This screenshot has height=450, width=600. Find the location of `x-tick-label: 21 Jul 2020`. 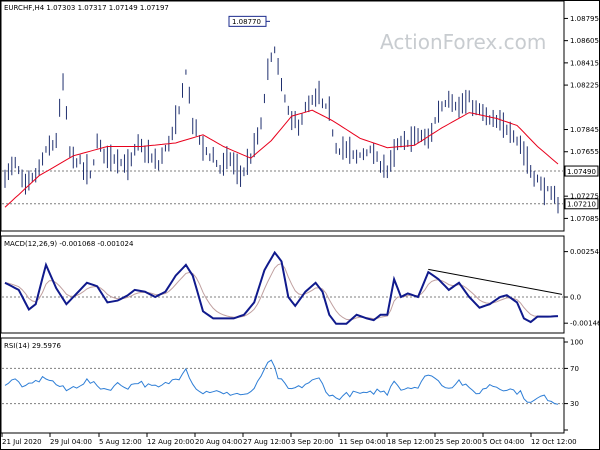

x-tick-label: 21 Jul 2020 is located at coordinates (22, 442).